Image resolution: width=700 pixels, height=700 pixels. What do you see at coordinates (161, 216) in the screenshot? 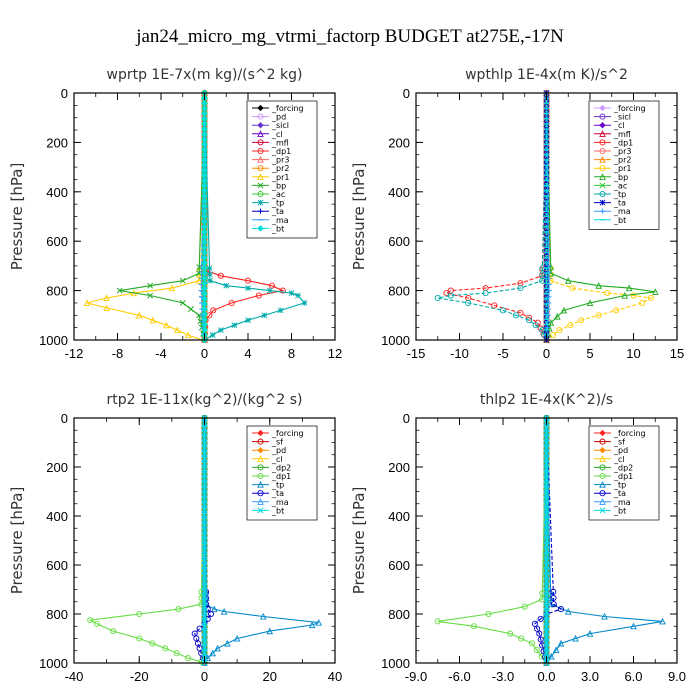
I see `series-bp` at bounding box center [161, 216].